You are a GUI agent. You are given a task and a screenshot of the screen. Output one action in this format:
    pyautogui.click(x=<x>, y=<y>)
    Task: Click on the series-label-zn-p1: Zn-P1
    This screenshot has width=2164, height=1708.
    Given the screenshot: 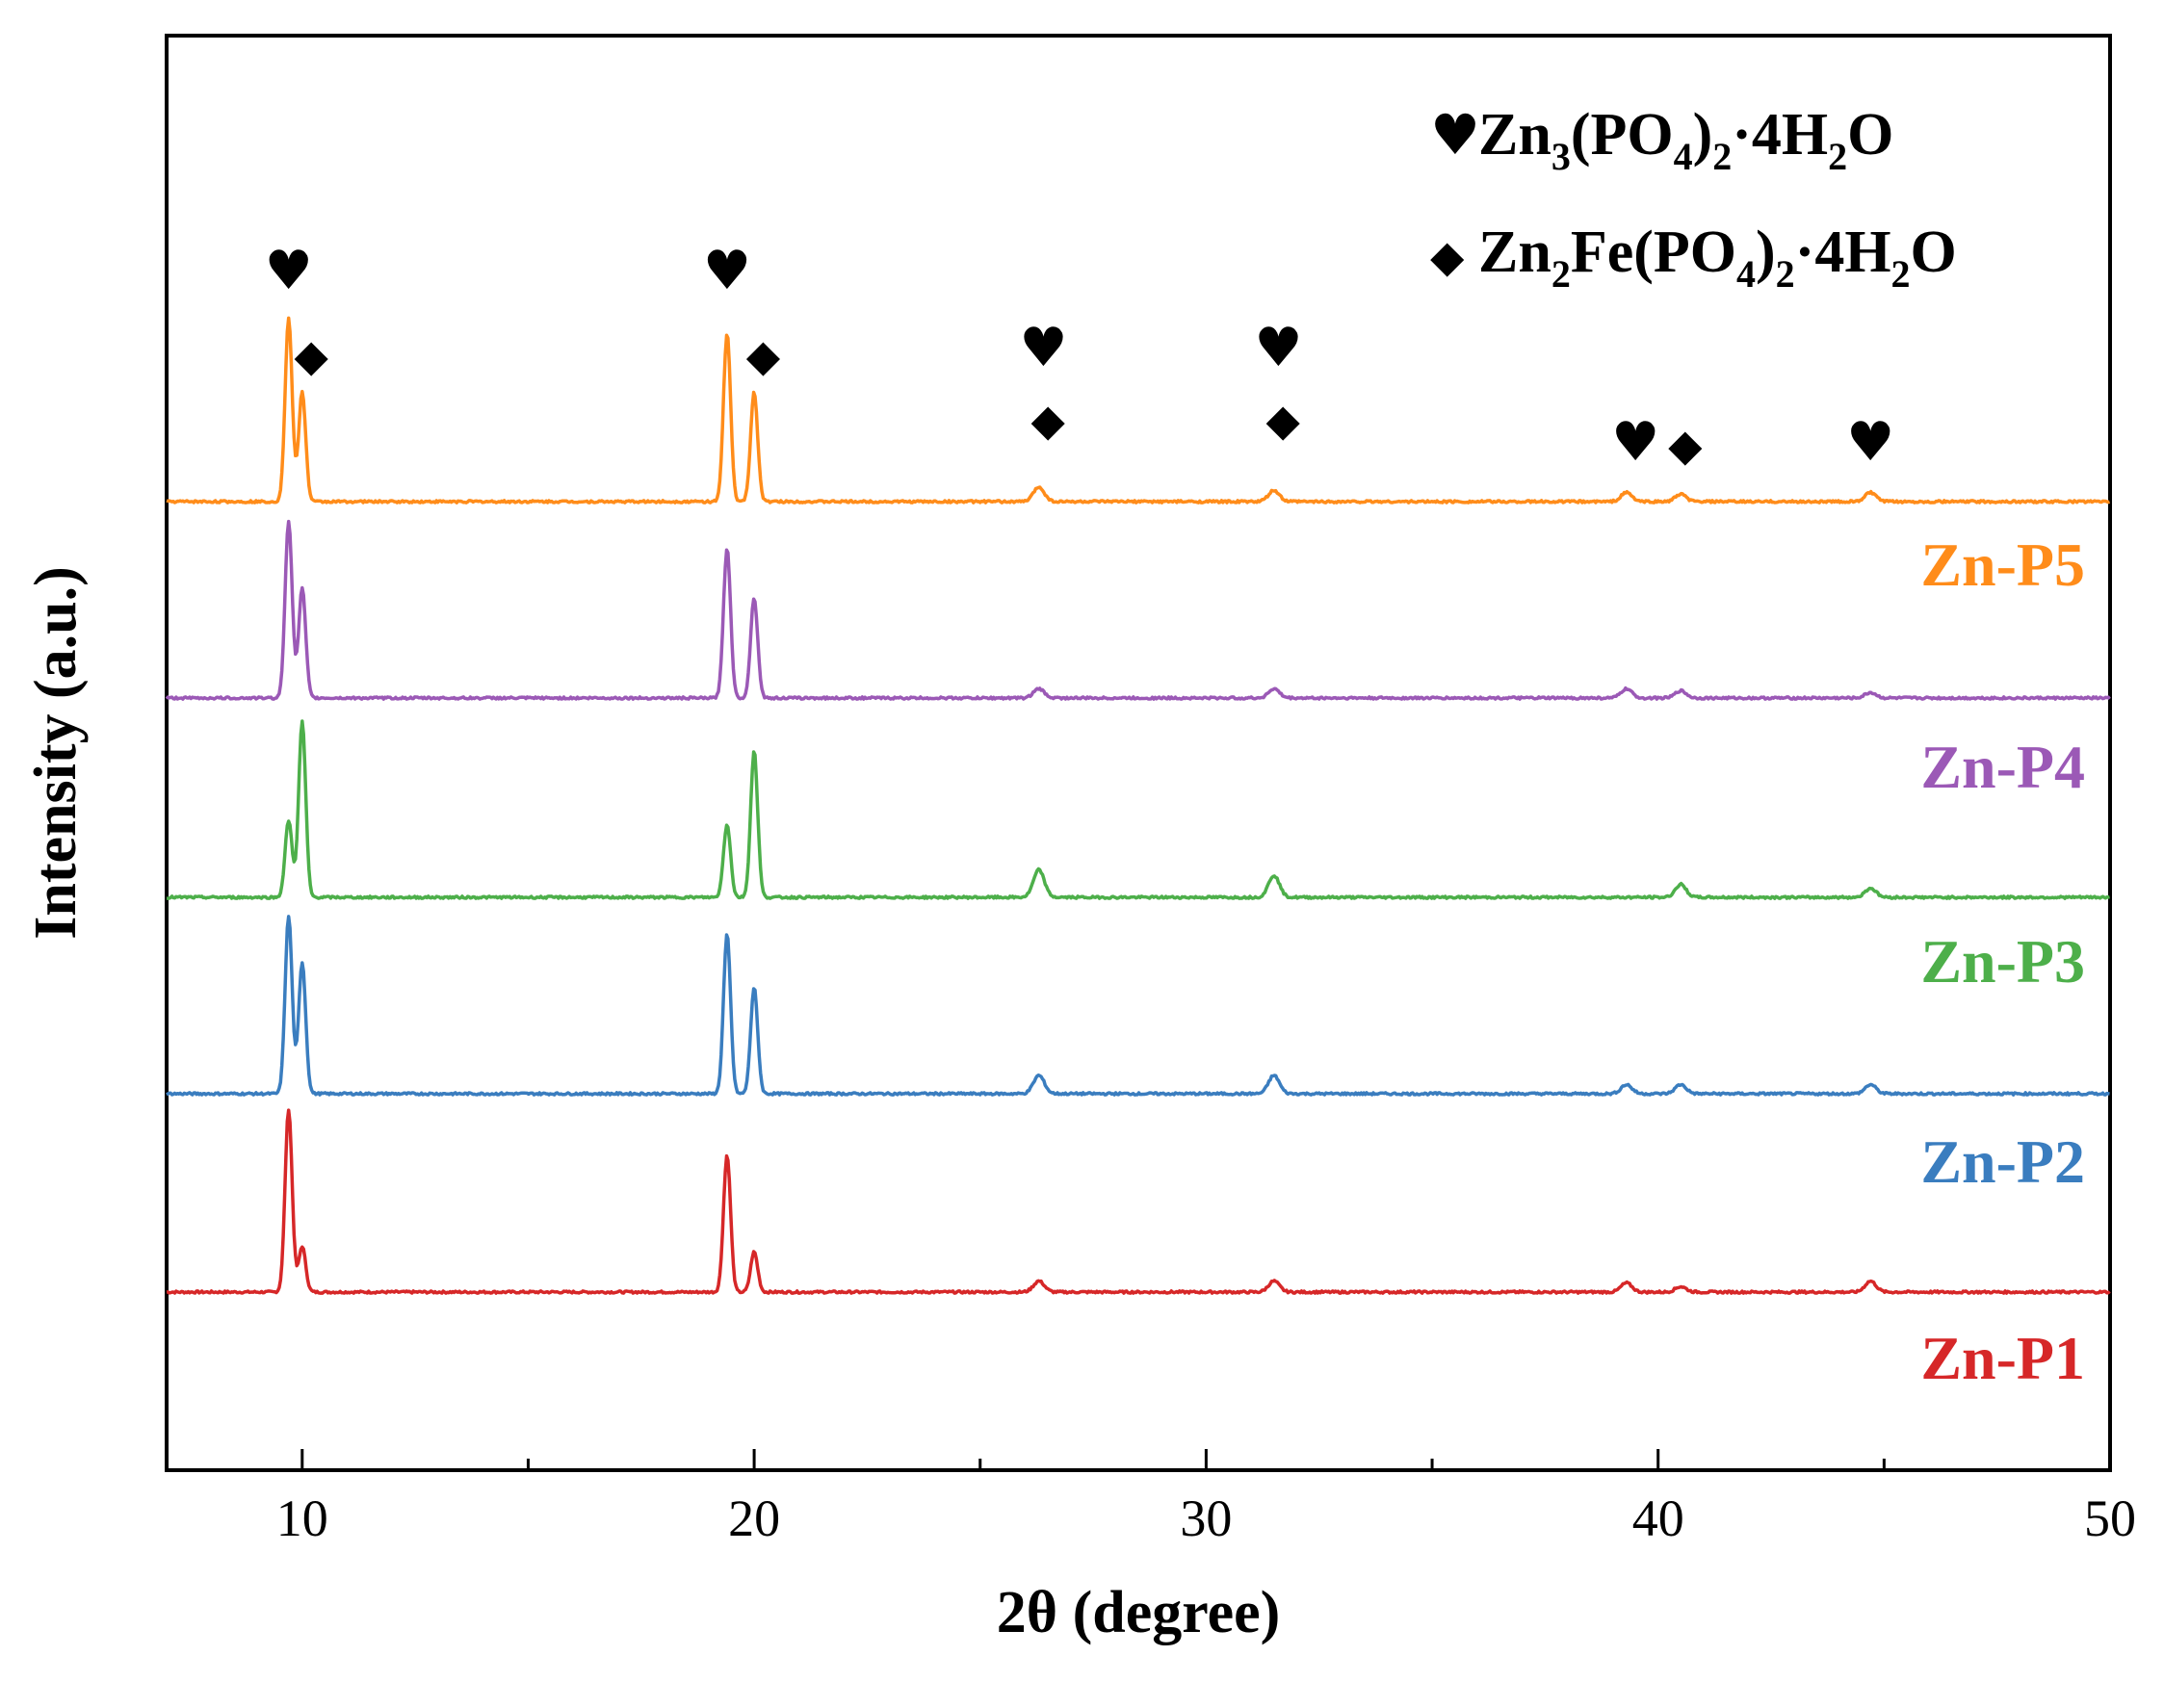 What is the action you would take?
    pyautogui.click(x=2002, y=1358)
    